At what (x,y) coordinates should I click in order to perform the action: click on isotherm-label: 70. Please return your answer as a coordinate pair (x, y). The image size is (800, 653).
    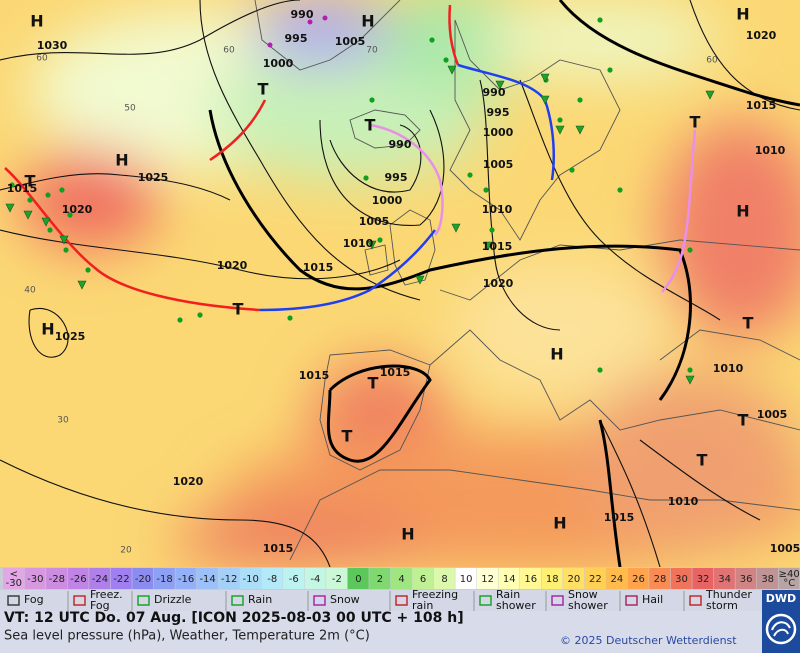
    Looking at the image, I should click on (372, 51).